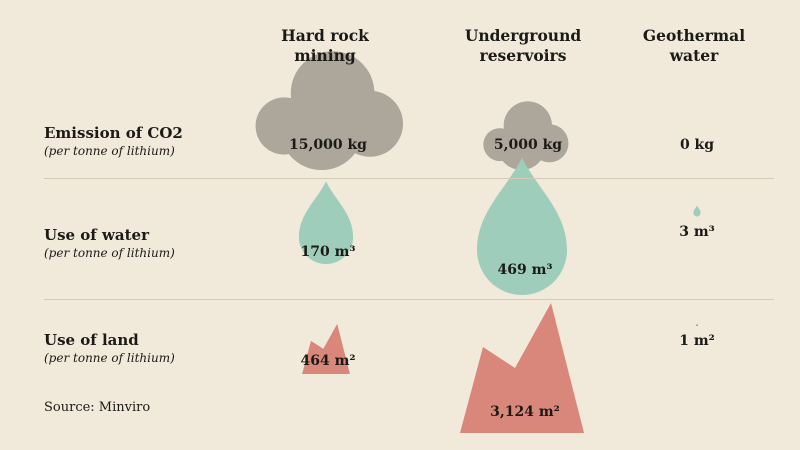 The width and height of the screenshot is (800, 450). What do you see at coordinates (91, 340) in the screenshot?
I see `row-title-land: Use of land` at bounding box center [91, 340].